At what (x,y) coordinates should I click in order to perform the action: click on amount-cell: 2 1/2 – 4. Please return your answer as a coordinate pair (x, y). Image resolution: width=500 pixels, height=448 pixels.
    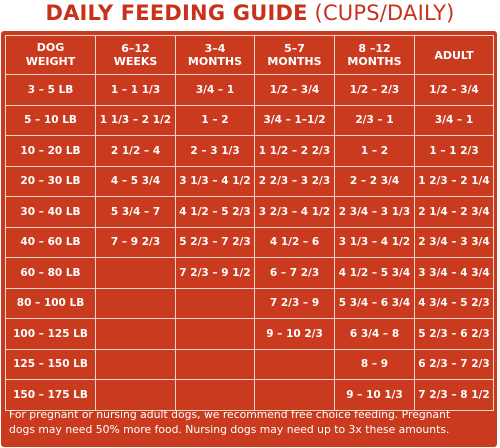
    Looking at the image, I should click on (135, 151).